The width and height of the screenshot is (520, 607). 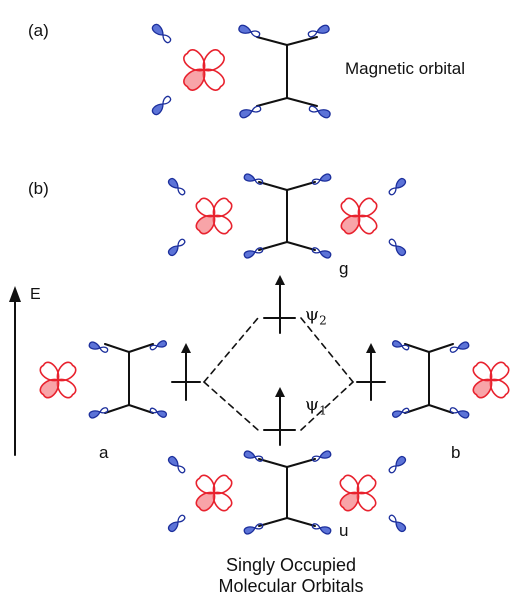 I want to click on psi2-label: ψ2, so click(x=316, y=316).